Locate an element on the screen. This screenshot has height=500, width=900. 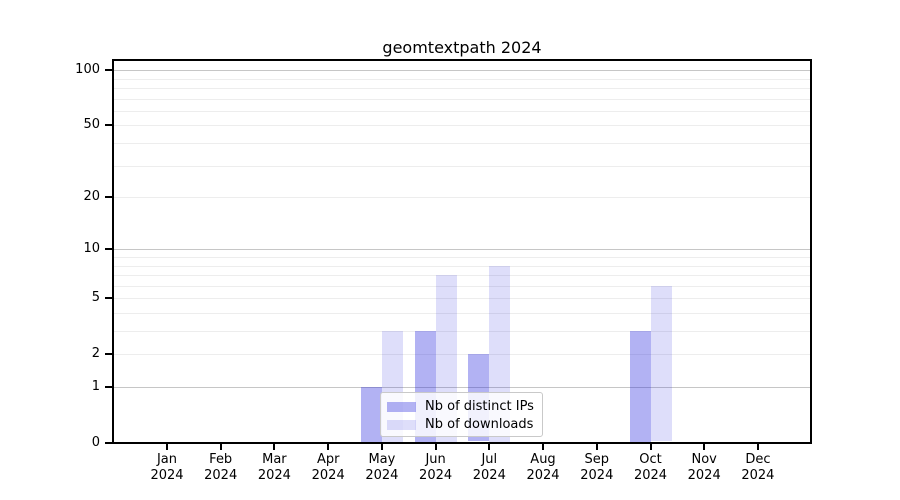
chart-title: geomtextpath 2024 is located at coordinates (462, 47).